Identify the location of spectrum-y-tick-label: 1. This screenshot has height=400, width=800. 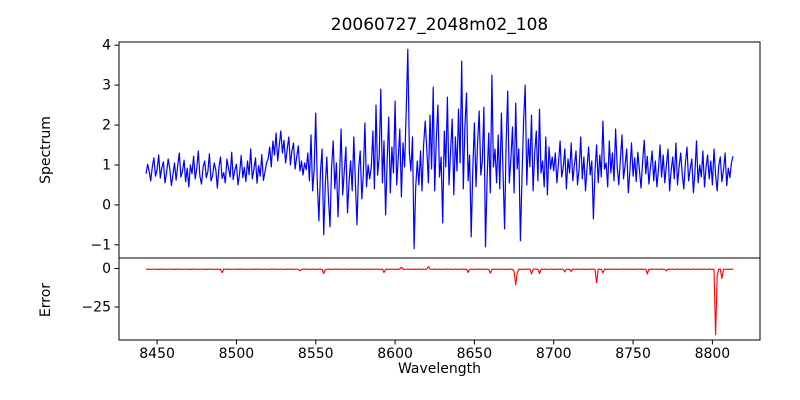
(106, 165).